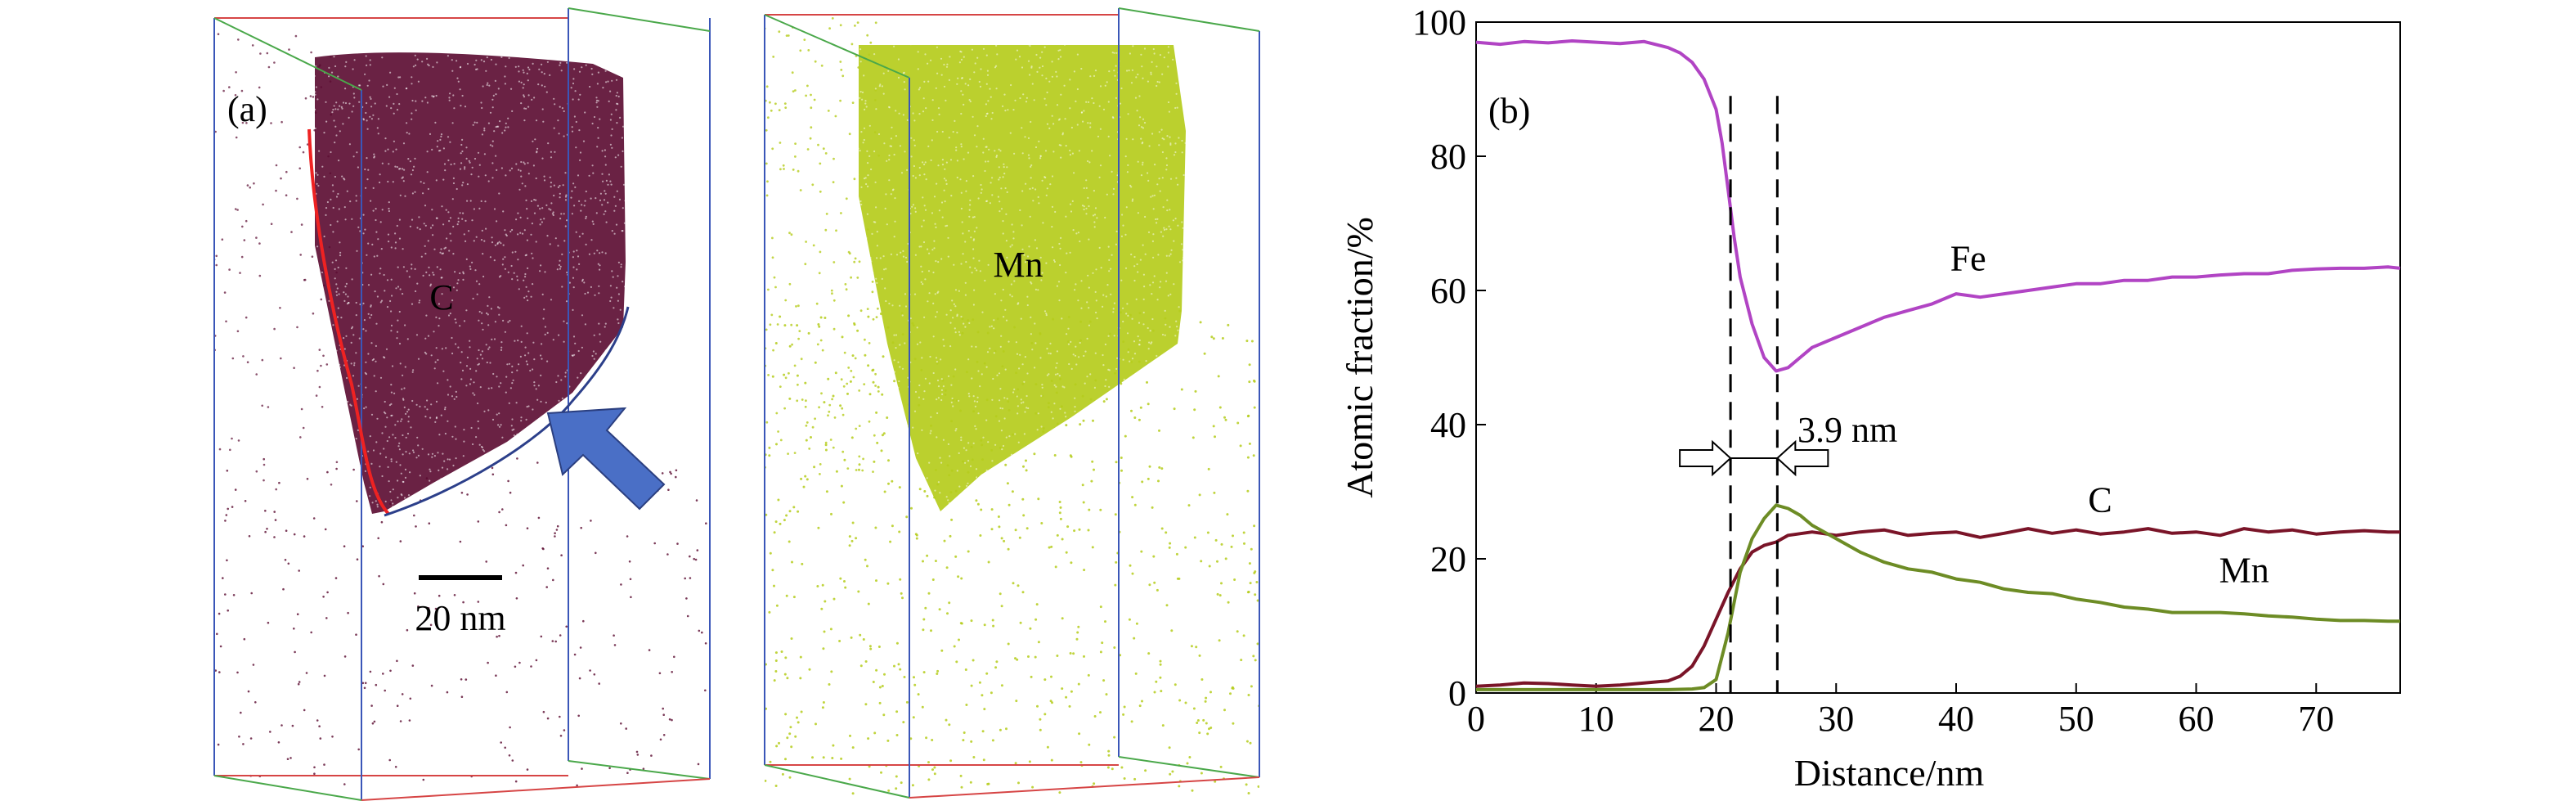 The image size is (2576, 810). What do you see at coordinates (2316, 719) in the screenshot?
I see `x-tick-label: 70` at bounding box center [2316, 719].